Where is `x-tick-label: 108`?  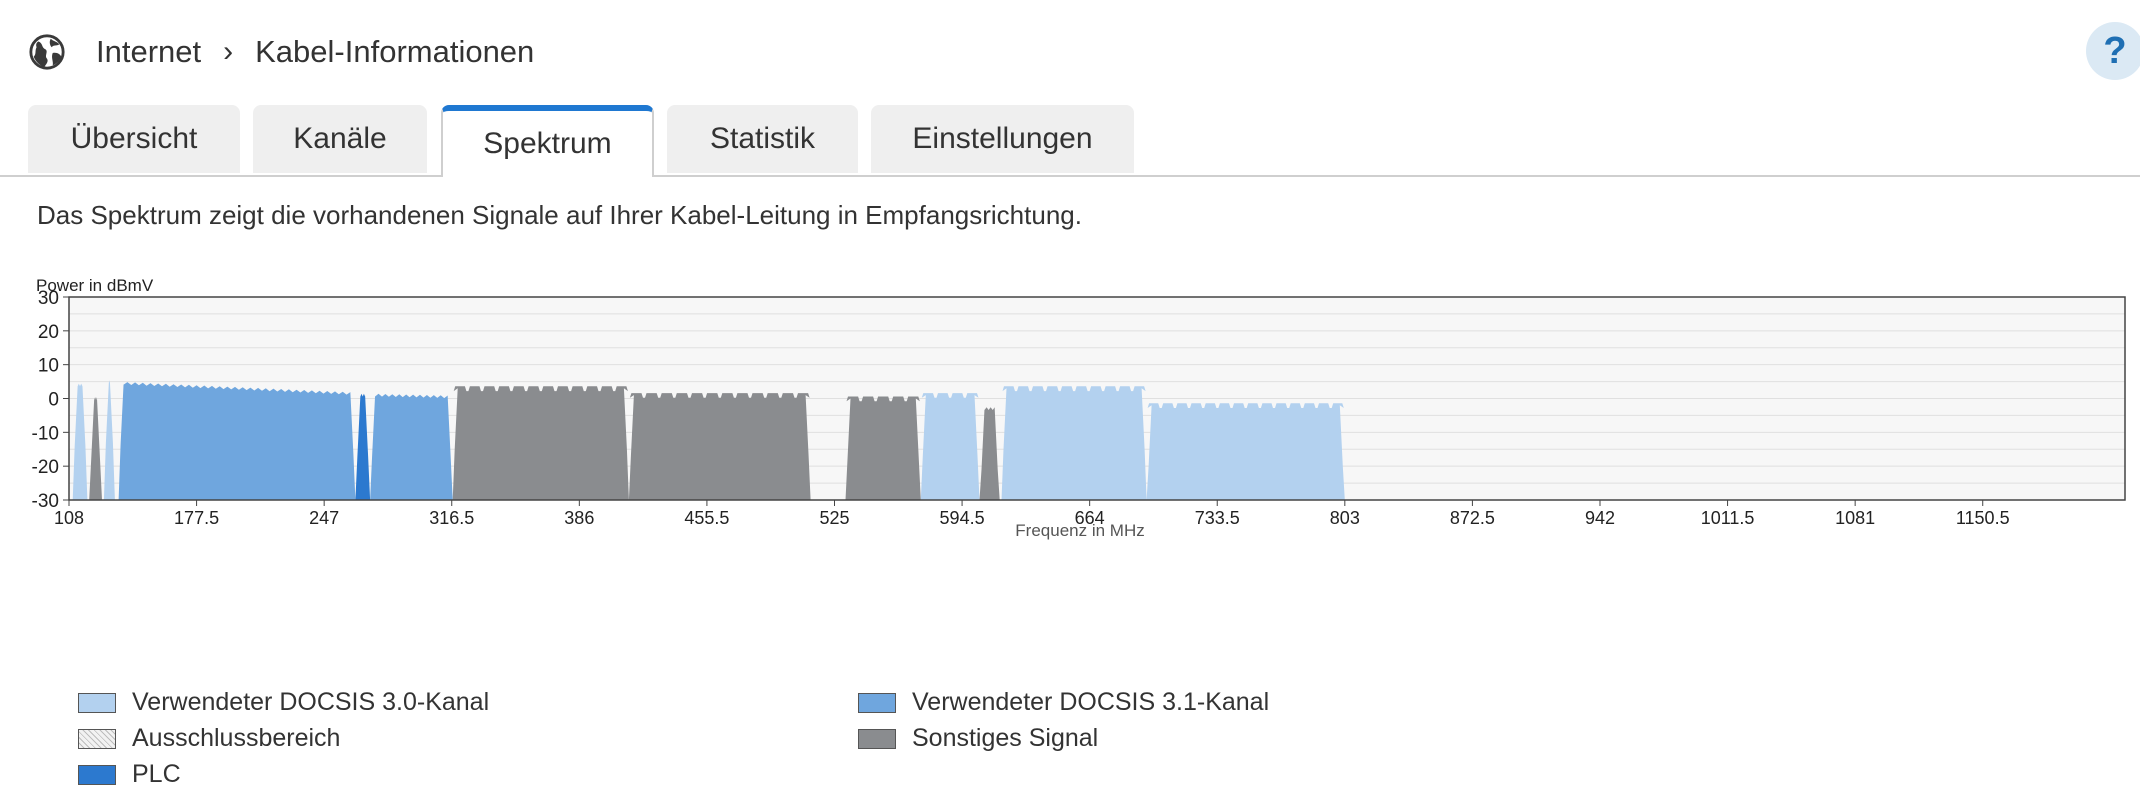 x-tick-label: 108 is located at coordinates (69, 518).